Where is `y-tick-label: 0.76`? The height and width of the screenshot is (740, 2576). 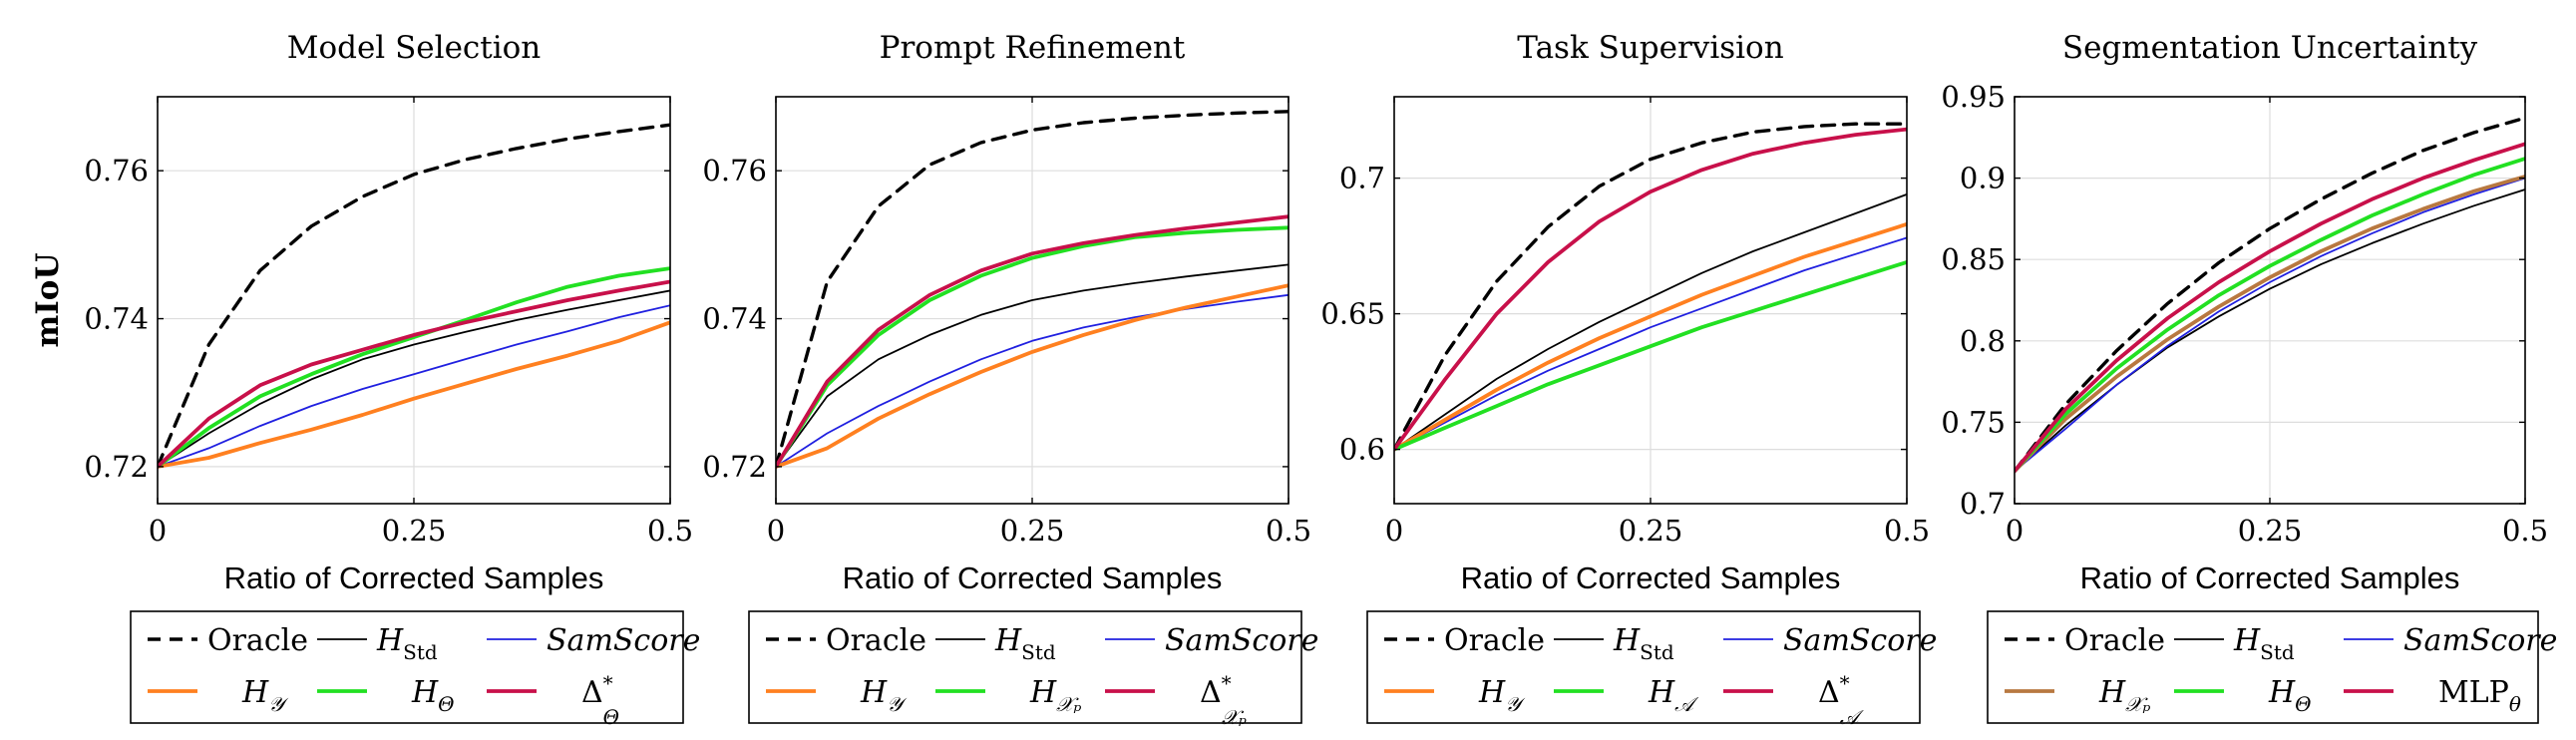
y-tick-label: 0.76 is located at coordinates (734, 170).